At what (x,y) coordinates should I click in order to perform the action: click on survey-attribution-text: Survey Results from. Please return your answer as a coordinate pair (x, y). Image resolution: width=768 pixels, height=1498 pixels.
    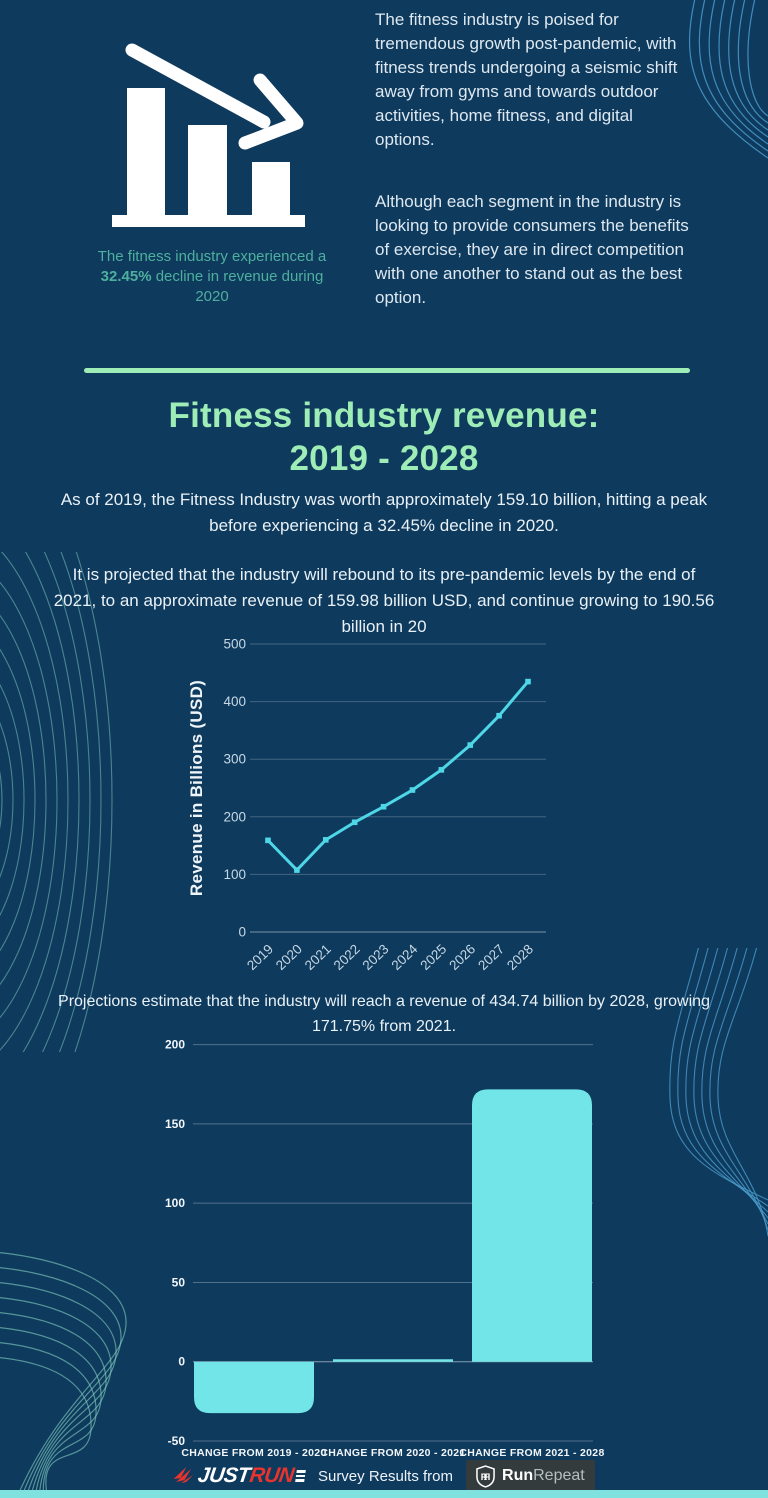
    Looking at the image, I should click on (385, 1476).